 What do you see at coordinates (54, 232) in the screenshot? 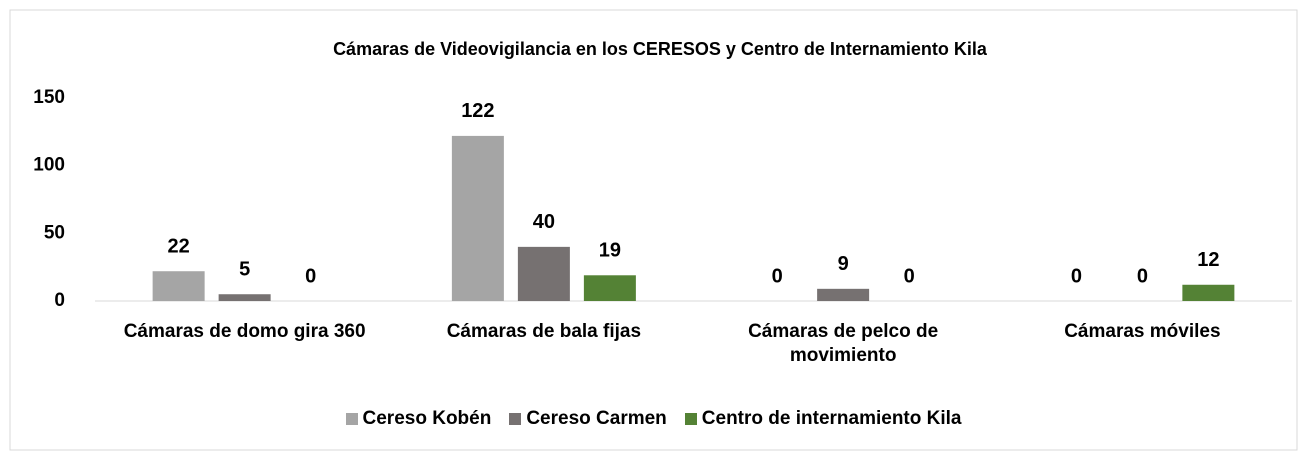
I see `y-tick-label: 50` at bounding box center [54, 232].